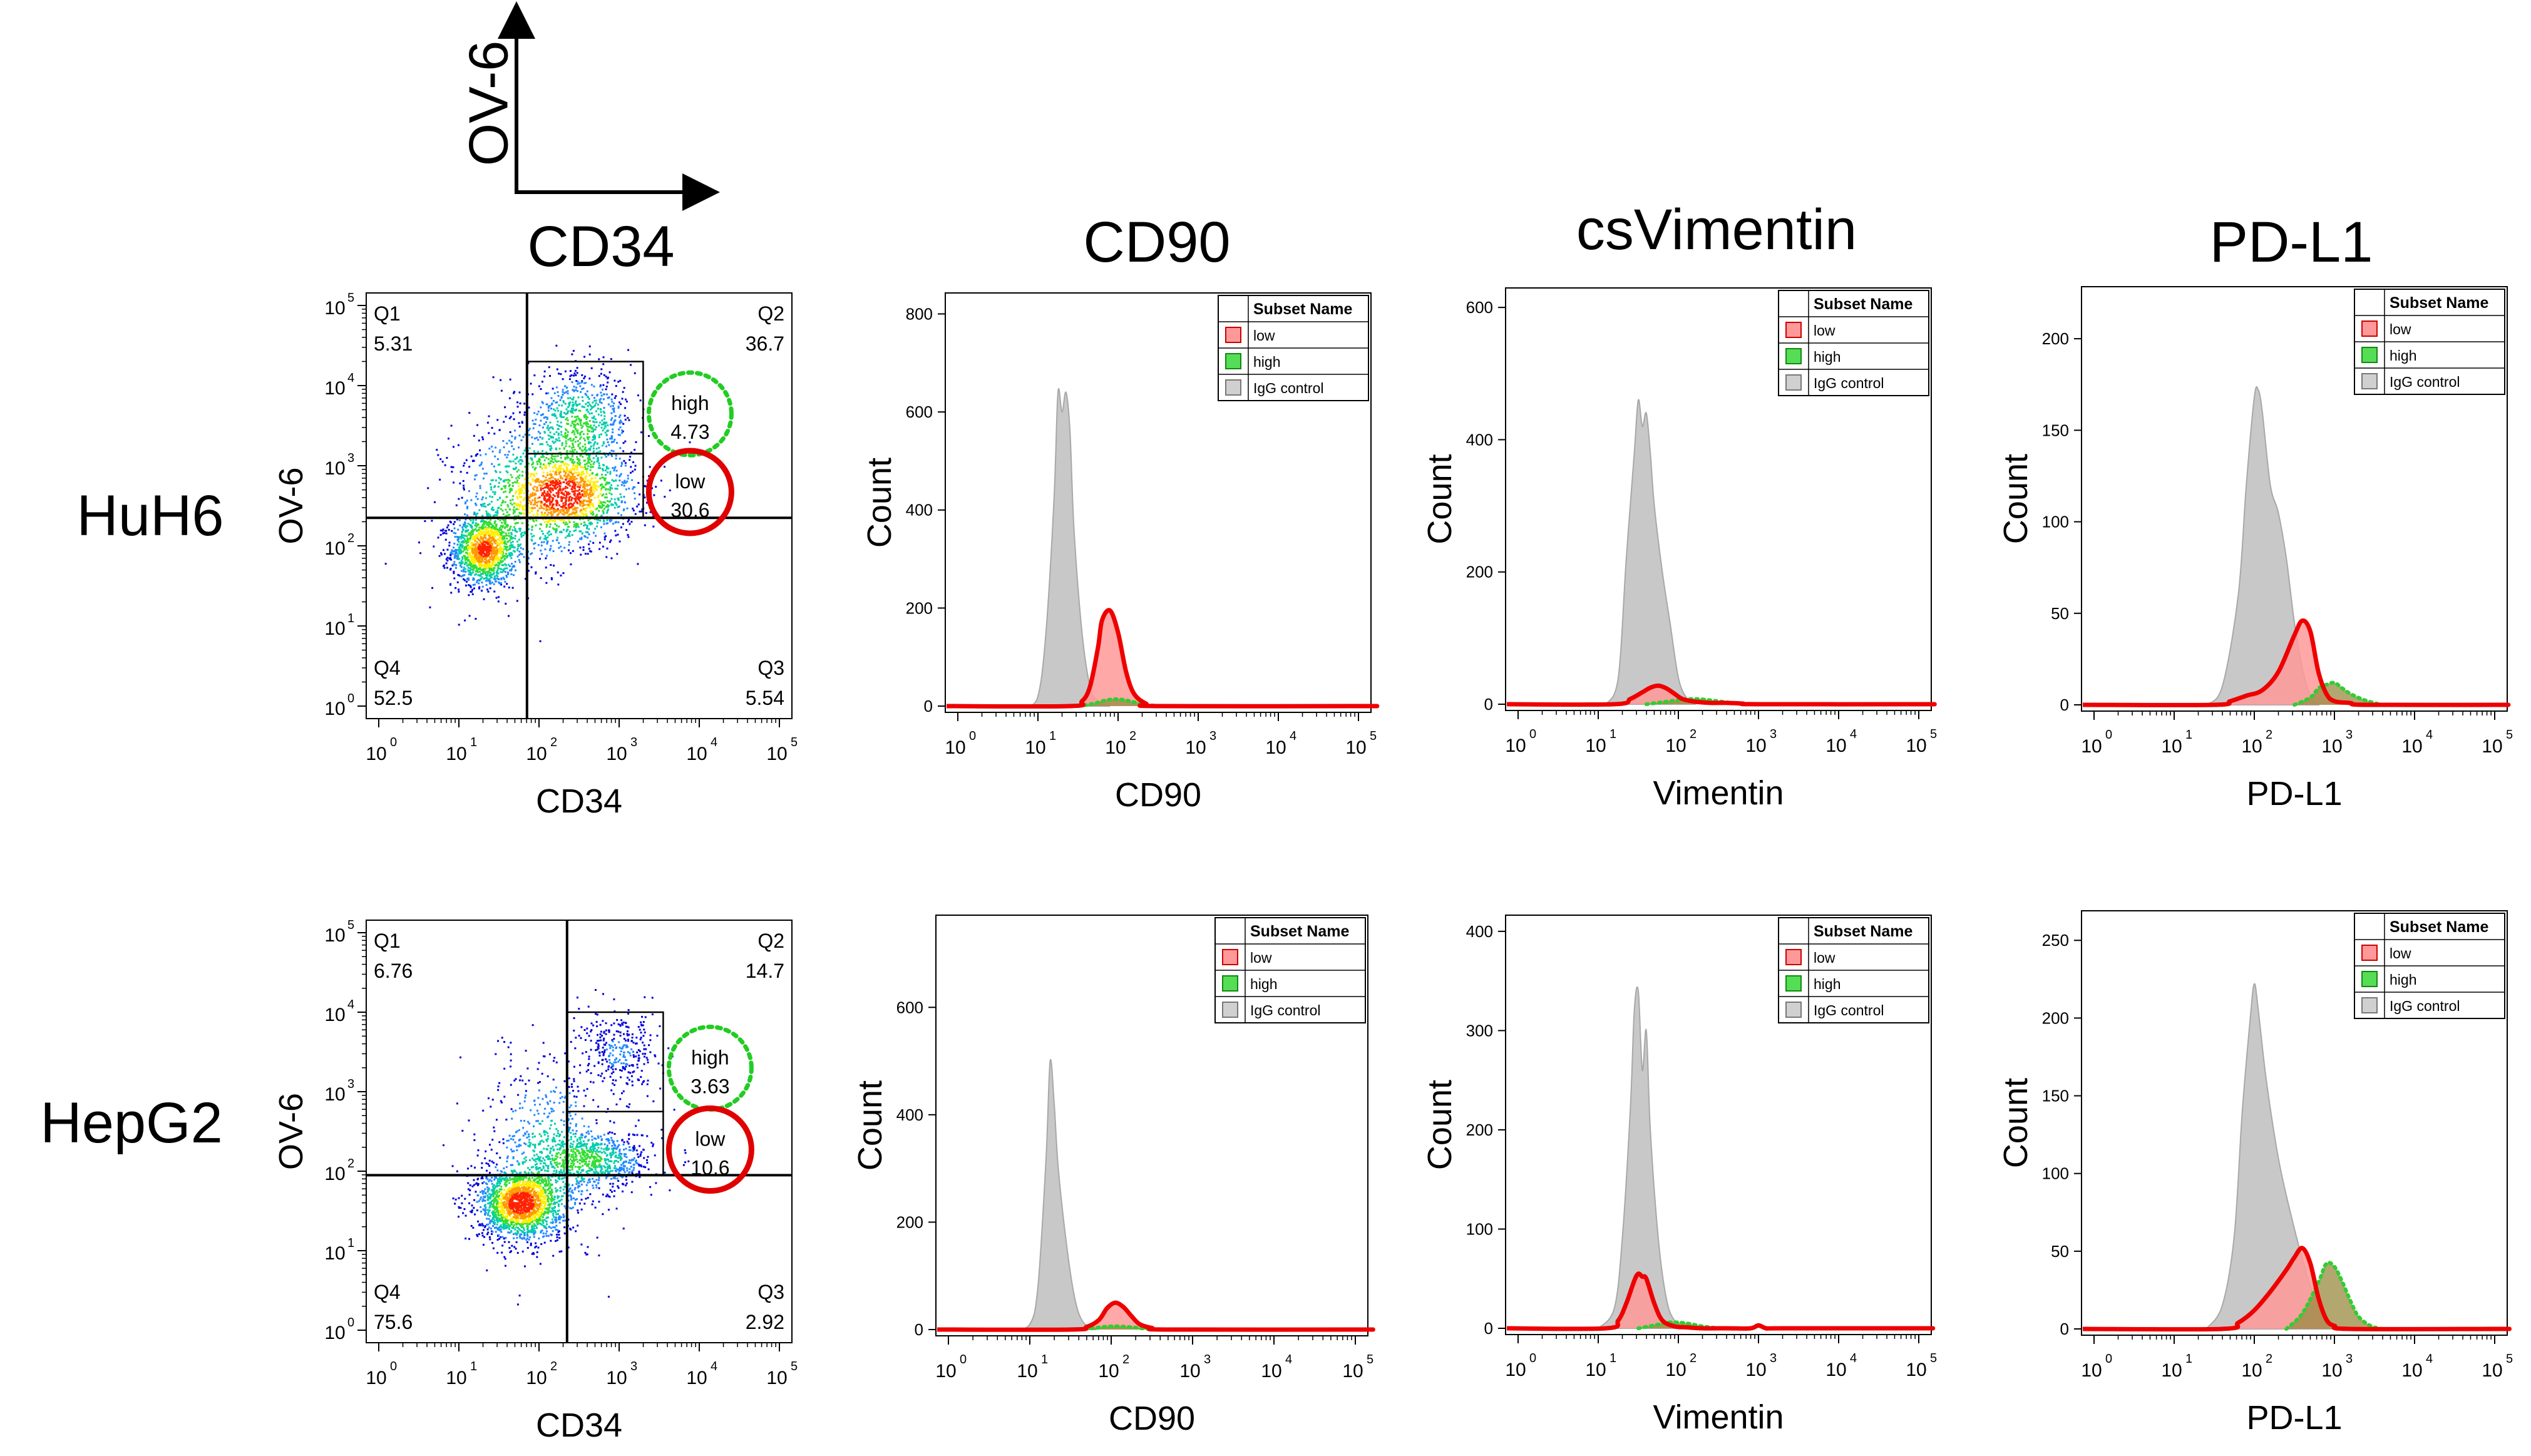 This screenshot has width=2531, height=1456. Describe the element at coordinates (1067, 548) in the screenshot. I see `series-igg-control` at that location.